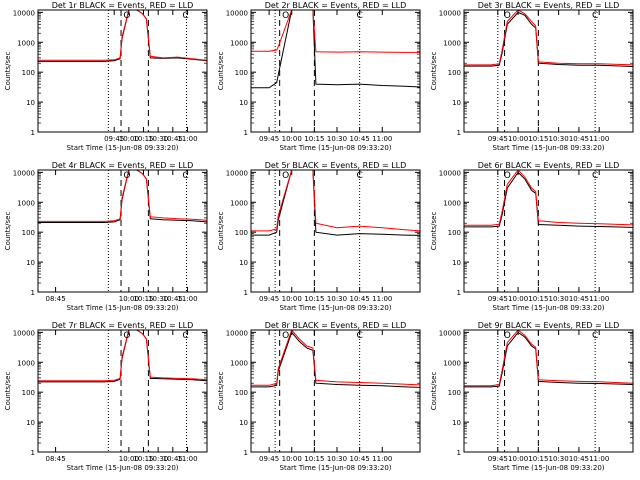 The width and height of the screenshot is (640, 480). I want to click on x-tick-label: 08:45, so click(55, 459).